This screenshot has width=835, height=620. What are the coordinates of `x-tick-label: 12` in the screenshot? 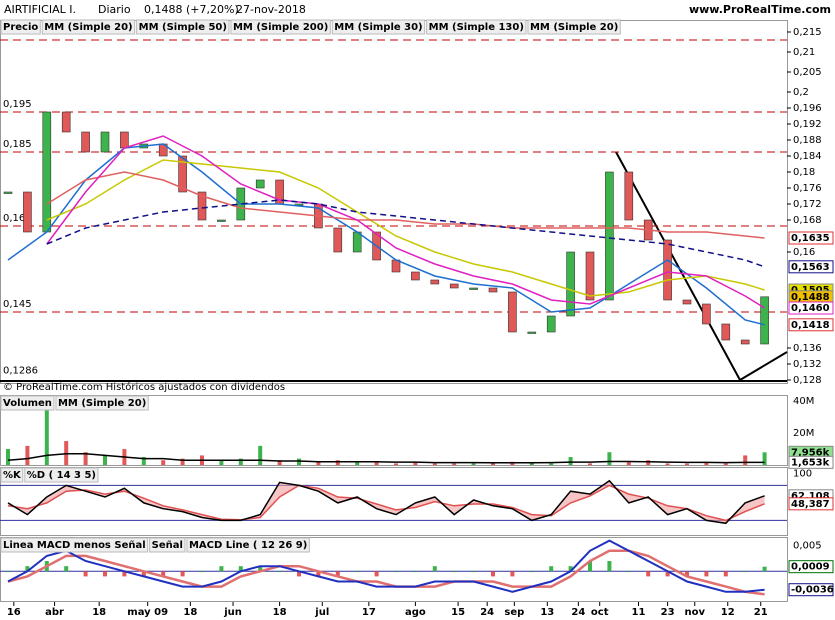 It's located at (728, 612).